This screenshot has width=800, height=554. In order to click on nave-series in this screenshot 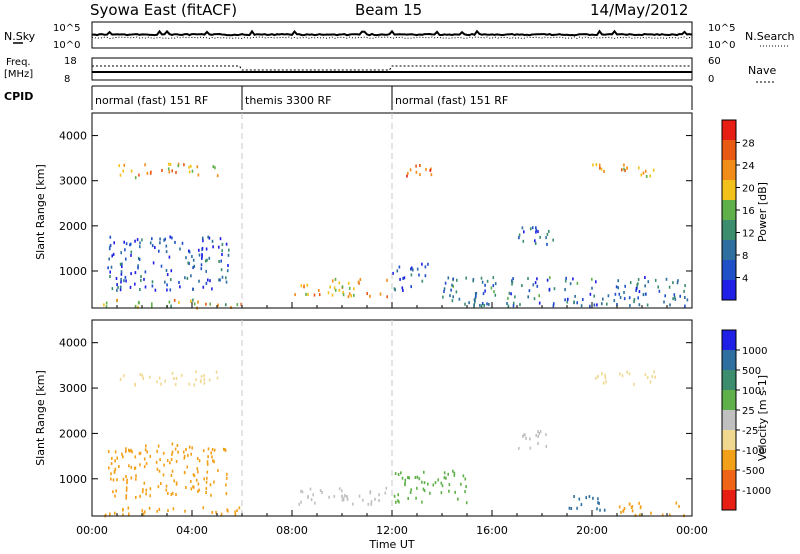, I will do `click(392, 68)`.